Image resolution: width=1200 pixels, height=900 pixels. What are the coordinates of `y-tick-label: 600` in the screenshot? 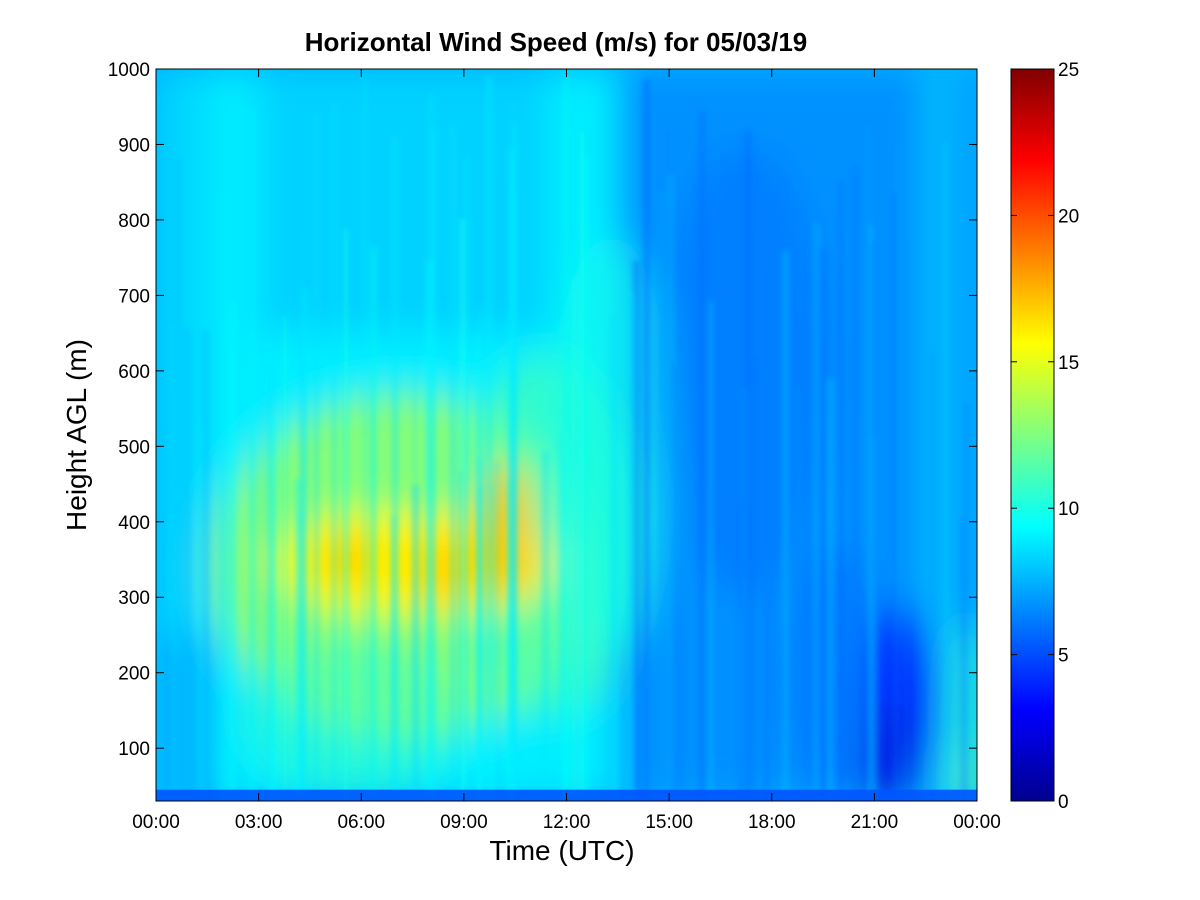 It's located at (134, 372).